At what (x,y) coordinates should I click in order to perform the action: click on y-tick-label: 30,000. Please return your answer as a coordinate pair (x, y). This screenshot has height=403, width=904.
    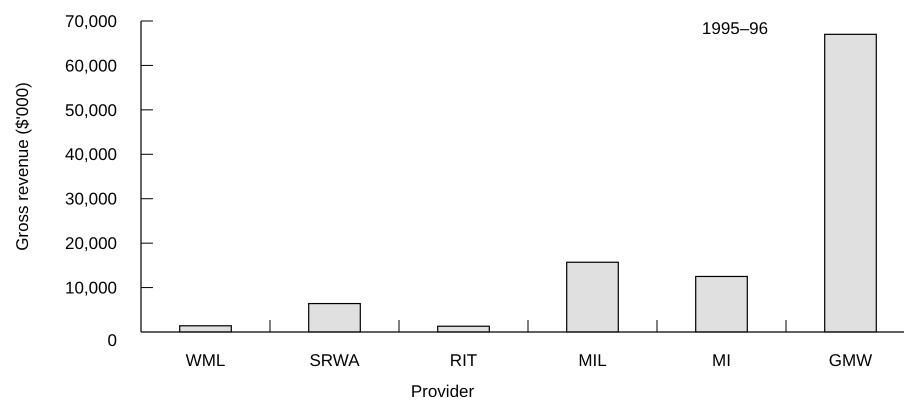
    Looking at the image, I should click on (91, 199).